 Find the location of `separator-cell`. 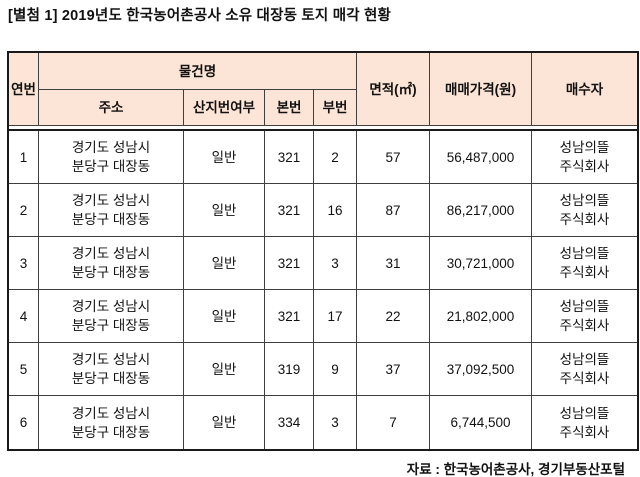

separator-cell is located at coordinates (323, 128).